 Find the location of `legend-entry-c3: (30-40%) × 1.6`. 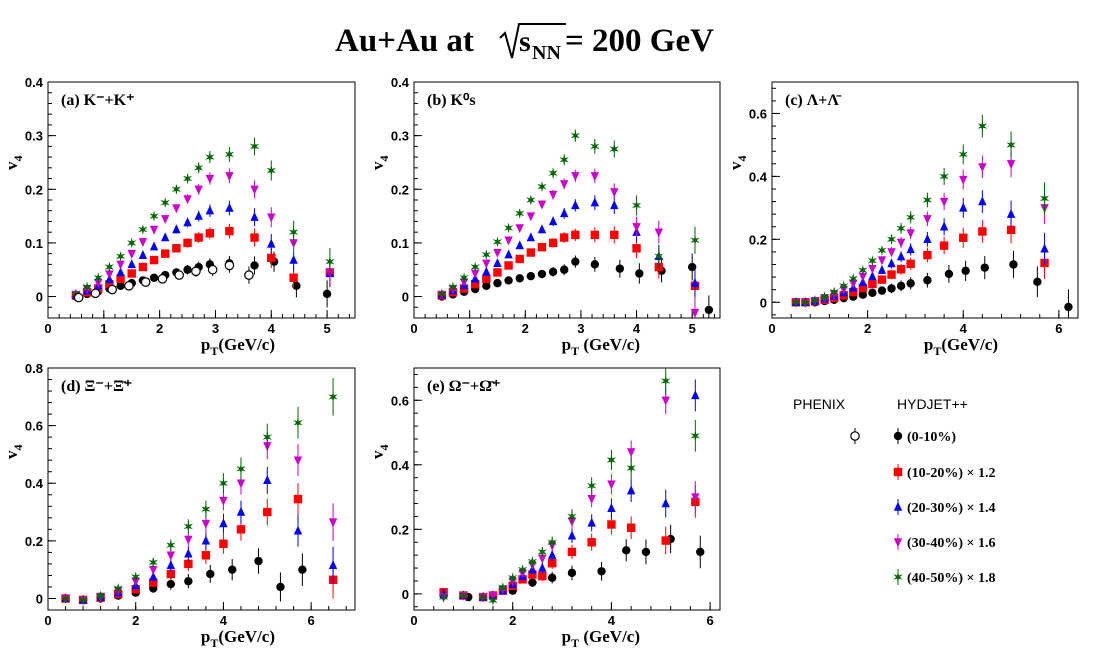

legend-entry-c3: (30-40%) × 1.6 is located at coordinates (944, 542).